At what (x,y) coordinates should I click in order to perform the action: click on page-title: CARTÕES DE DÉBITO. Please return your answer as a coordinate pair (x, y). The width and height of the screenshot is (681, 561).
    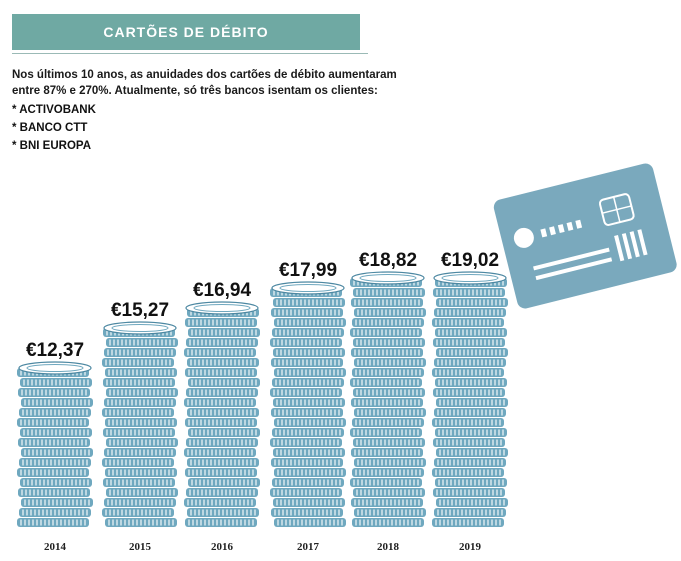
    Looking at the image, I should click on (186, 32).